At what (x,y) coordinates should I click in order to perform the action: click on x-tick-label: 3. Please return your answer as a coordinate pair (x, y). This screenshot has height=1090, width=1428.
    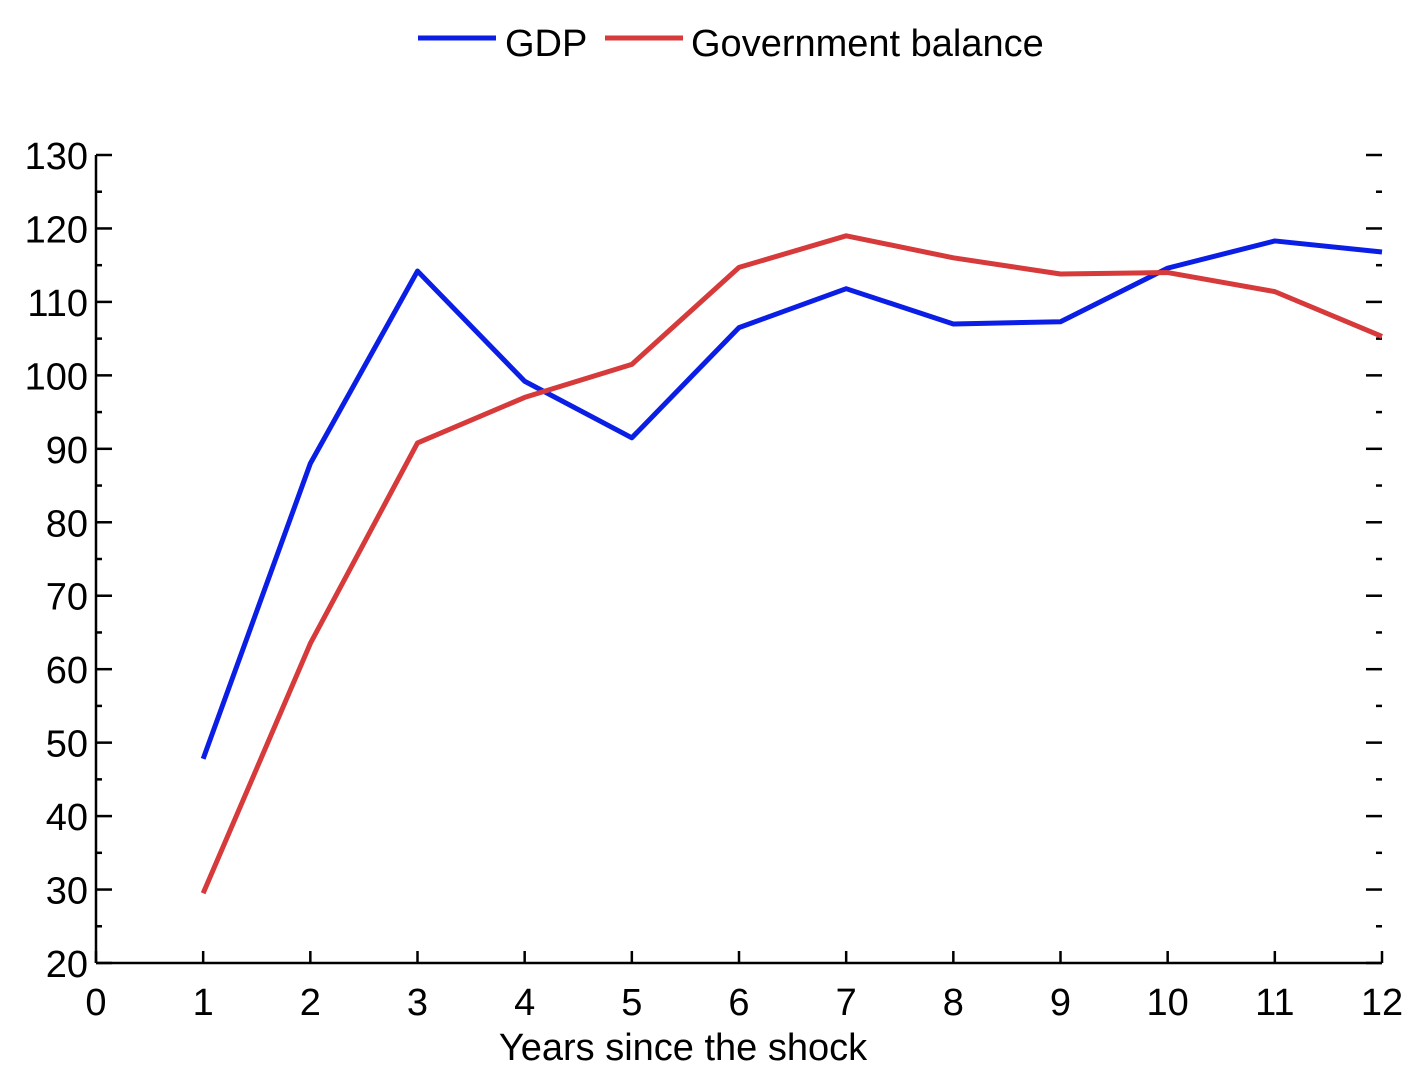
    Looking at the image, I should click on (417, 1003).